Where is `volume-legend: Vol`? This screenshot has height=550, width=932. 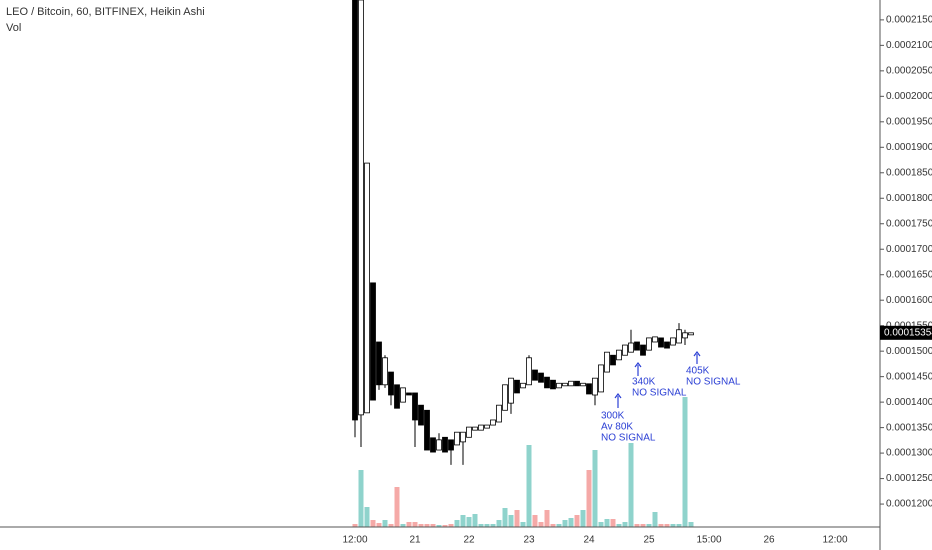 volume-legend: Vol is located at coordinates (13, 28).